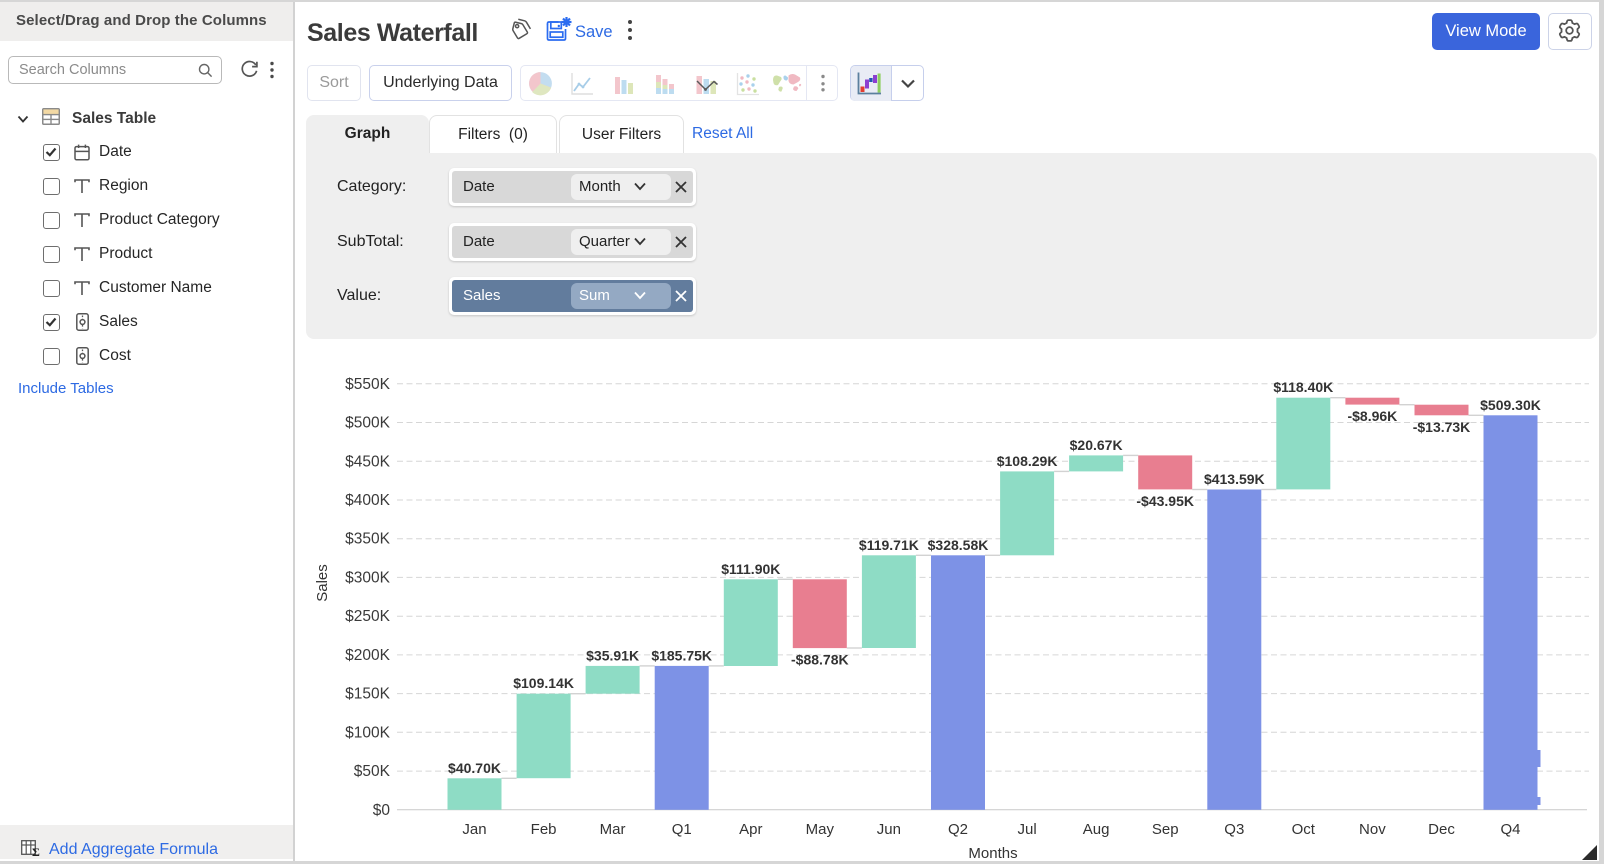 This screenshot has height=864, width=1604. Describe the element at coordinates (1303, 387) in the screenshot. I see `svg-text: $118.40K` at that location.